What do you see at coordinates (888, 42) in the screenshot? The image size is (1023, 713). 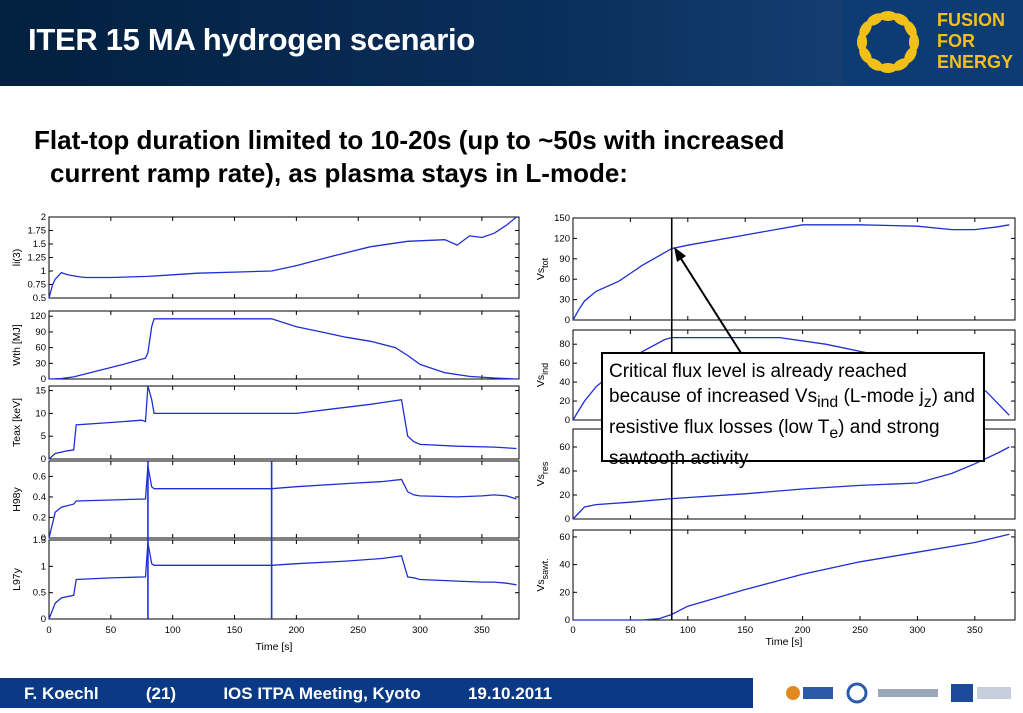 I see `stars-logo-icon` at bounding box center [888, 42].